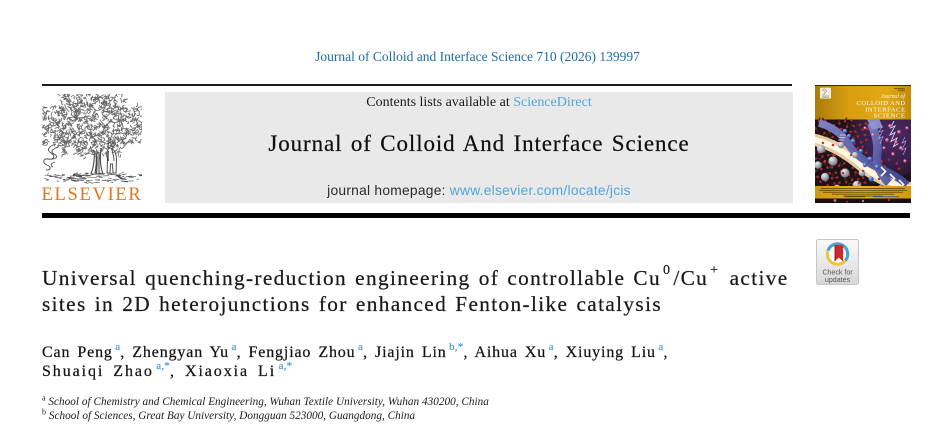 The height and width of the screenshot is (437, 949). Describe the element at coordinates (890, 116) in the screenshot. I see `svg-text: SCIENCE` at that location.